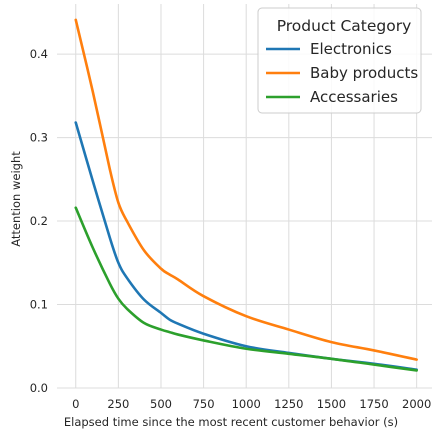  Describe the element at coordinates (39, 305) in the screenshot. I see `y-tick-label: 0.1` at that location.